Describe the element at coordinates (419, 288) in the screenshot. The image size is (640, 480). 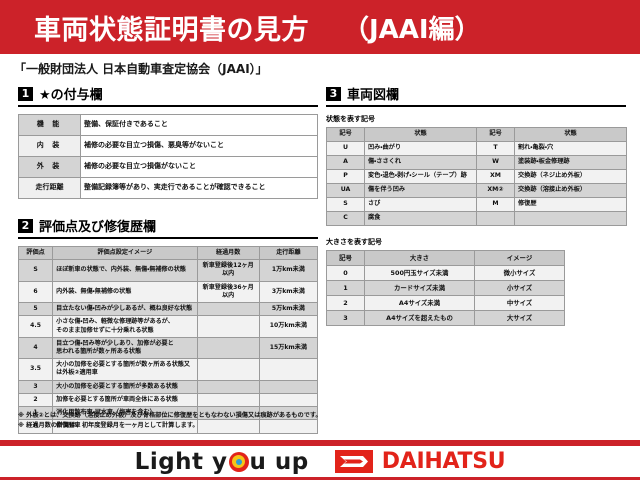
I see `size-value: カードサイズ未満` at that location.